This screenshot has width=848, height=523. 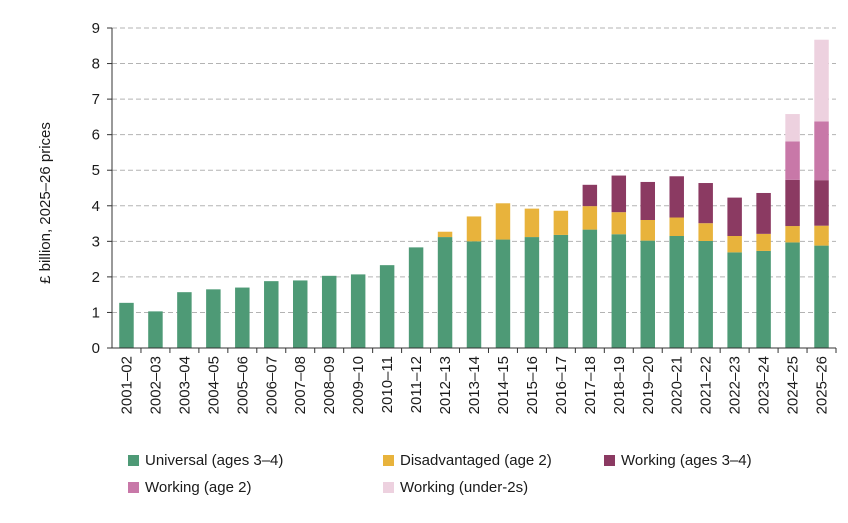 What do you see at coordinates (96, 277) in the screenshot?
I see `y-tick-label: 2` at bounding box center [96, 277].